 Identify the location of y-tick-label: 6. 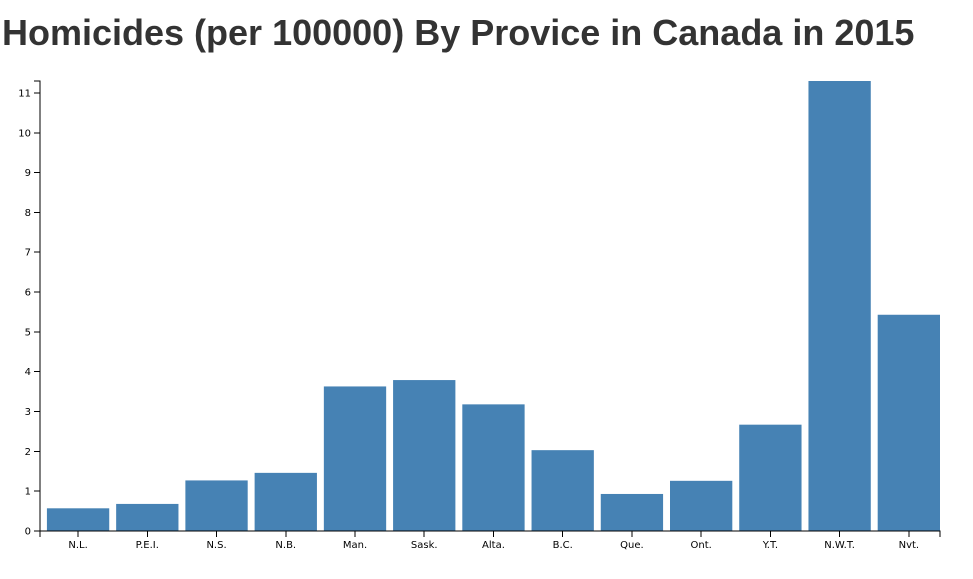
(28, 293).